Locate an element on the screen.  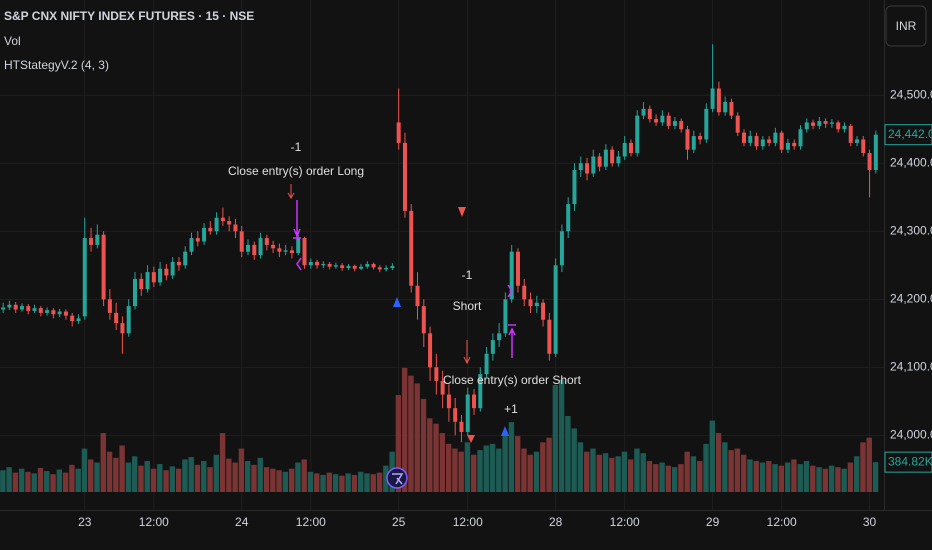
x-tick-label: 24 is located at coordinates (242, 522).